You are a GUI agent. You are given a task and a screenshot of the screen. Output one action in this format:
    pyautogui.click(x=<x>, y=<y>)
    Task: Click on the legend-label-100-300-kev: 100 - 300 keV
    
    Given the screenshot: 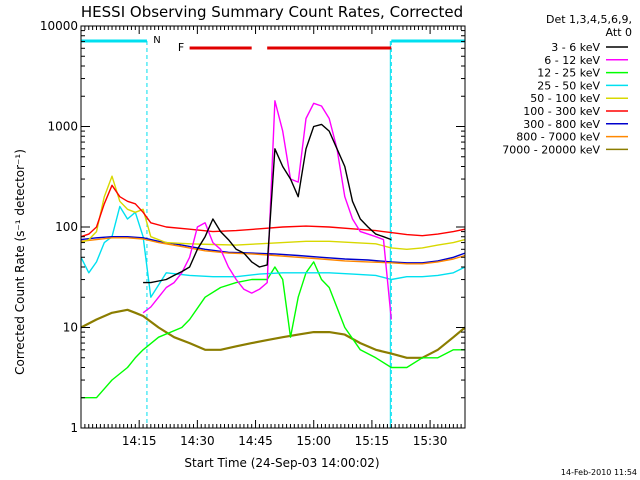 What is the action you would take?
    pyautogui.click(x=561, y=111)
    